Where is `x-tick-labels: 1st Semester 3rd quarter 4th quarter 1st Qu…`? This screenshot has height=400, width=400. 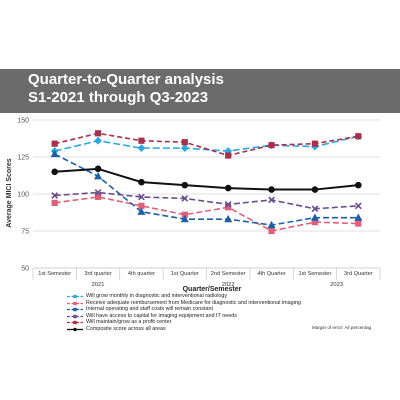
x-tick-labels: 1st Semester 3rd quarter 4th quarter 1st Qu… is located at coordinates (206, 277).